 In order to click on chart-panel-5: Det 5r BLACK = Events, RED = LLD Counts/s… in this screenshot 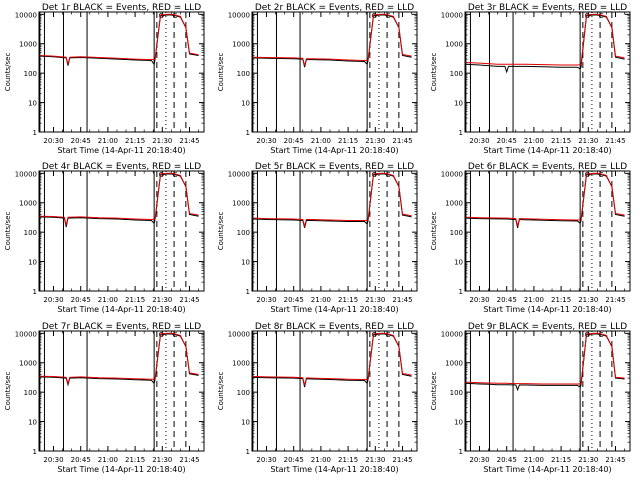, I will do `click(317, 238)`.